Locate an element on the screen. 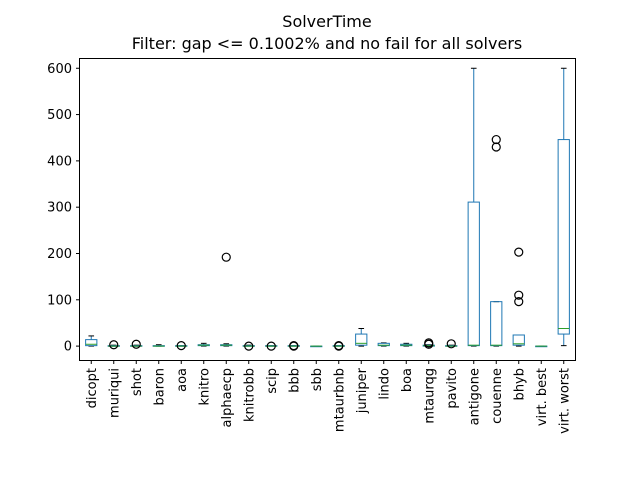 The height and width of the screenshot is (480, 640). x-tick-label: antigone is located at coordinates (474, 396).